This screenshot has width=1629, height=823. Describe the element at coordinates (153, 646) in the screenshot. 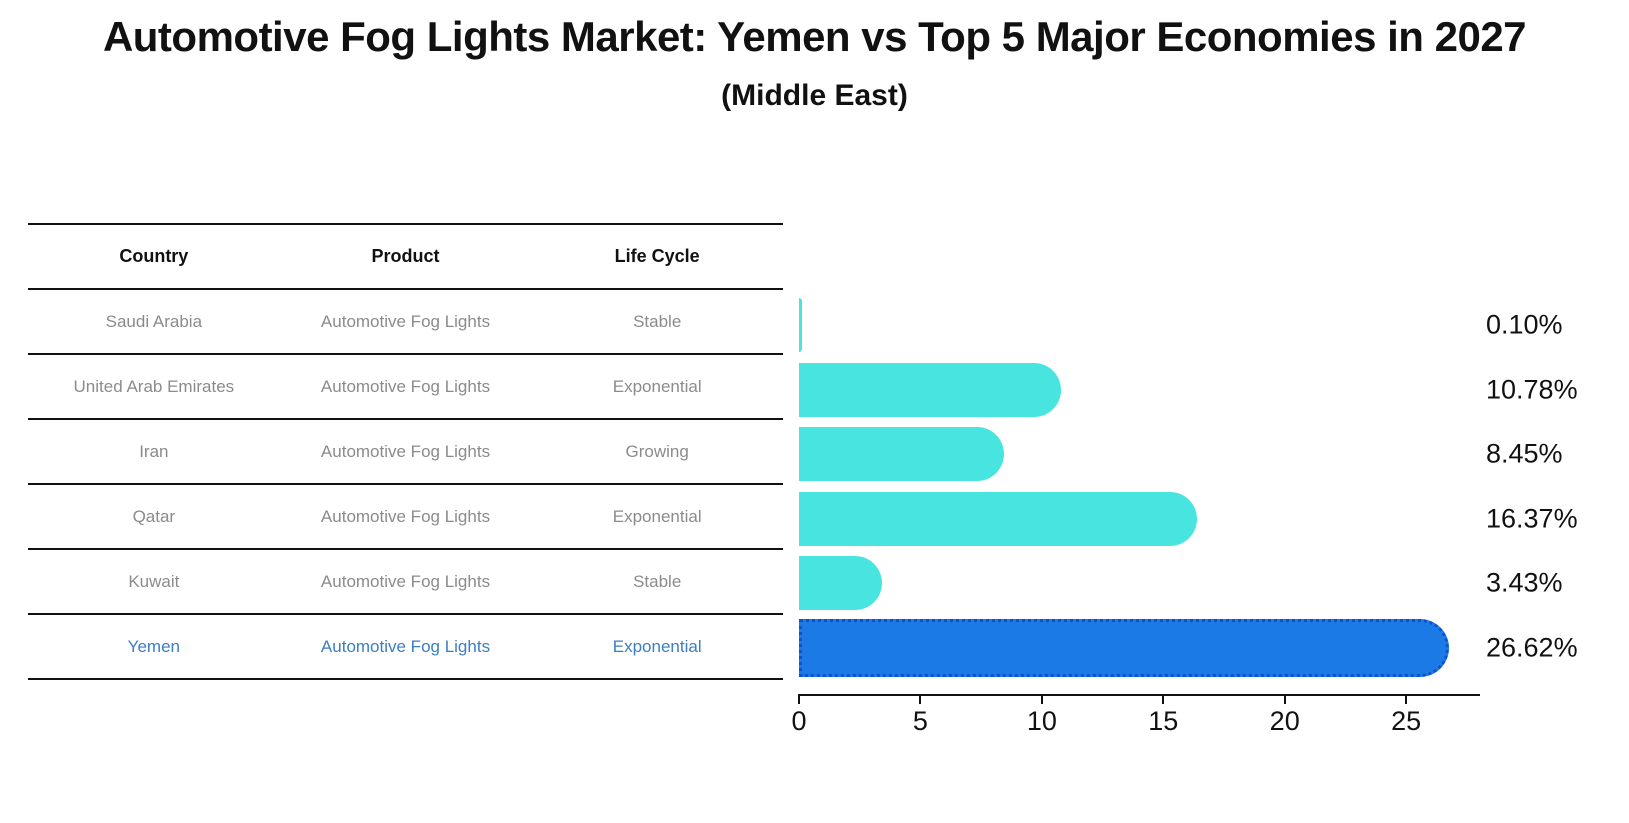

I see `cell-country: Yemen` at that location.